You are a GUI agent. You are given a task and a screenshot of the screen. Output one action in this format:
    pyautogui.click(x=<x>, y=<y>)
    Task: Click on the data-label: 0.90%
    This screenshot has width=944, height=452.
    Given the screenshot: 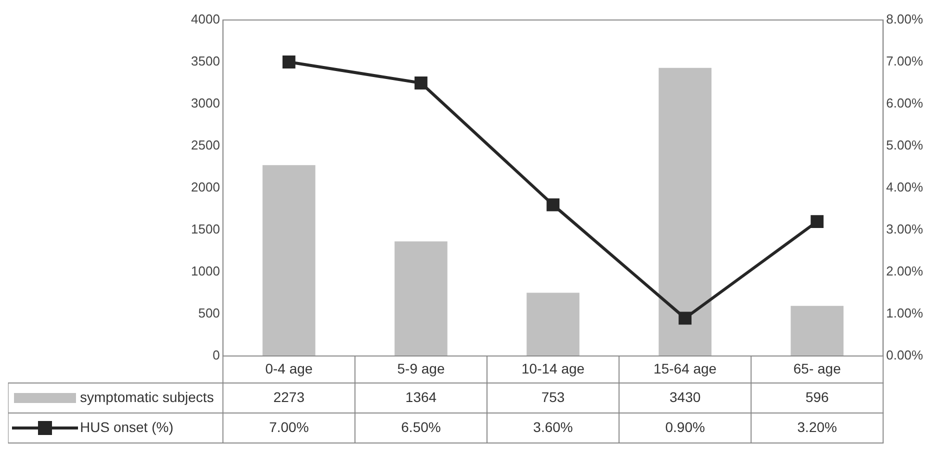 What is the action you would take?
    pyautogui.click(x=685, y=426)
    